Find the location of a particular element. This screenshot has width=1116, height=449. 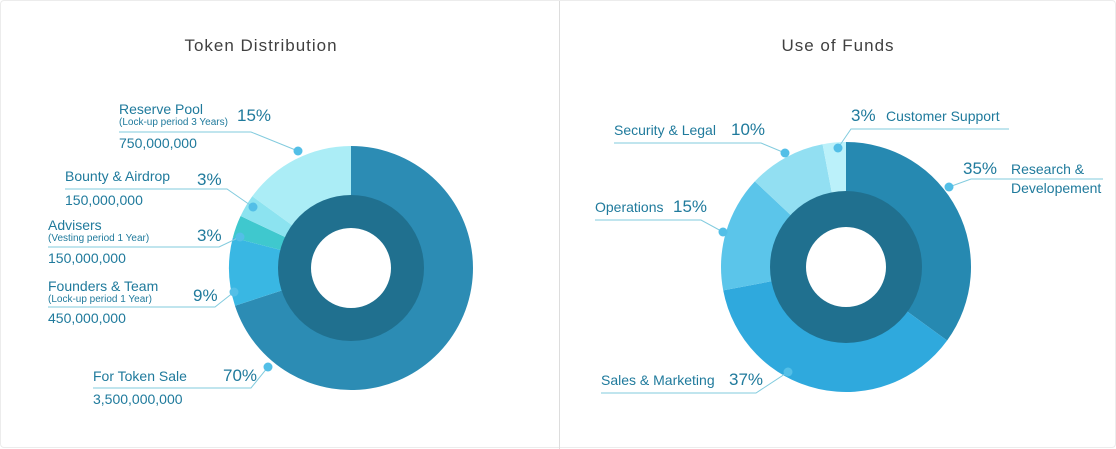

callout-dot-sales-marketing is located at coordinates (788, 372).